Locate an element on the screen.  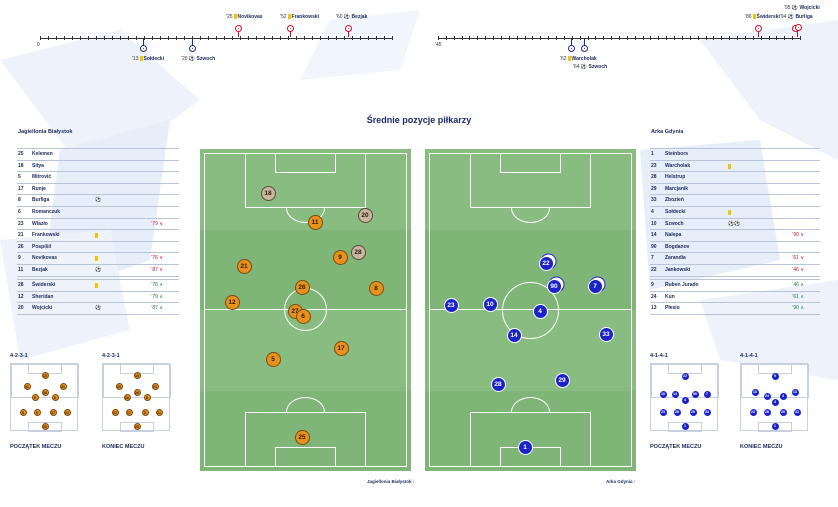
roster-row: 17 Runje is located at coordinates (98, 190).